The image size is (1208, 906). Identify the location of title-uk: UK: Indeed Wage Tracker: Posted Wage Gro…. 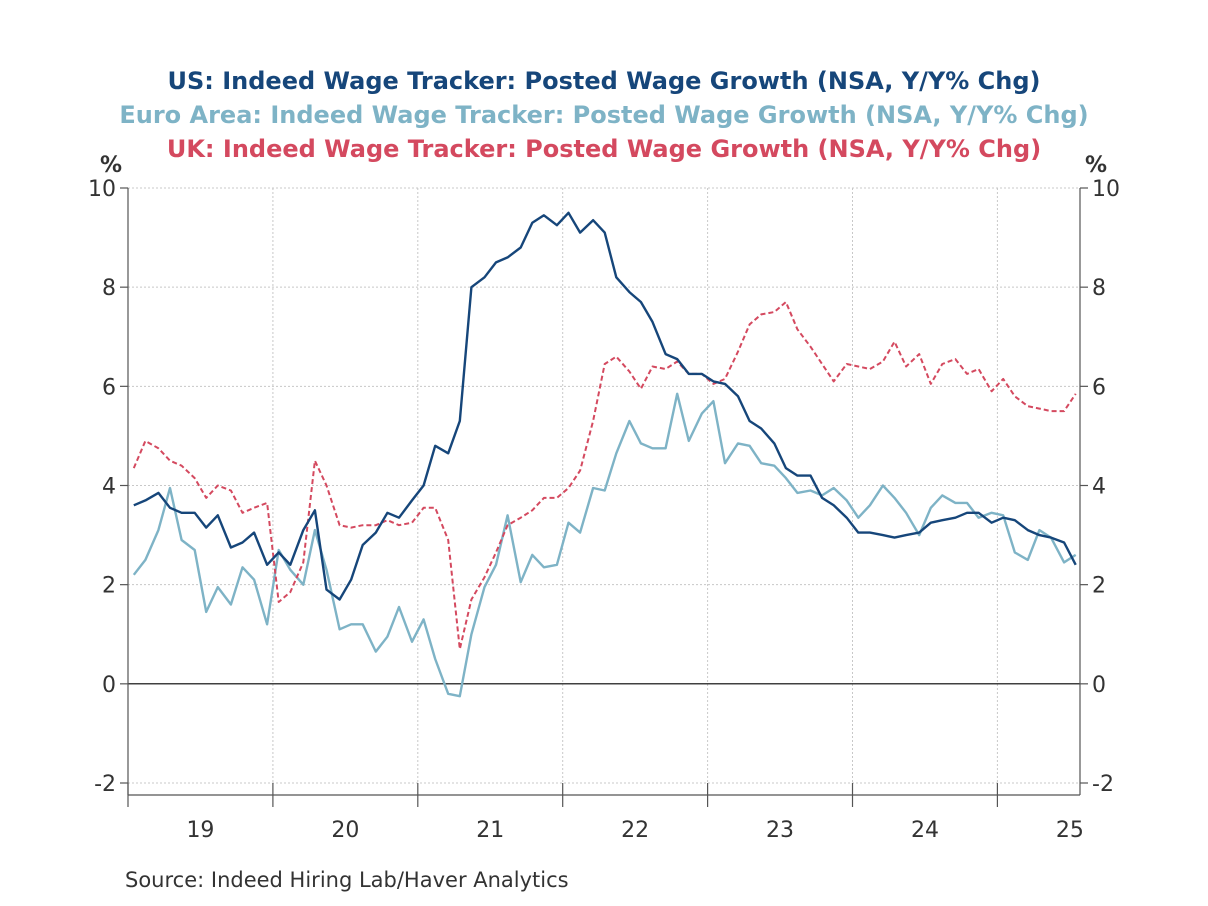
(604, 149).